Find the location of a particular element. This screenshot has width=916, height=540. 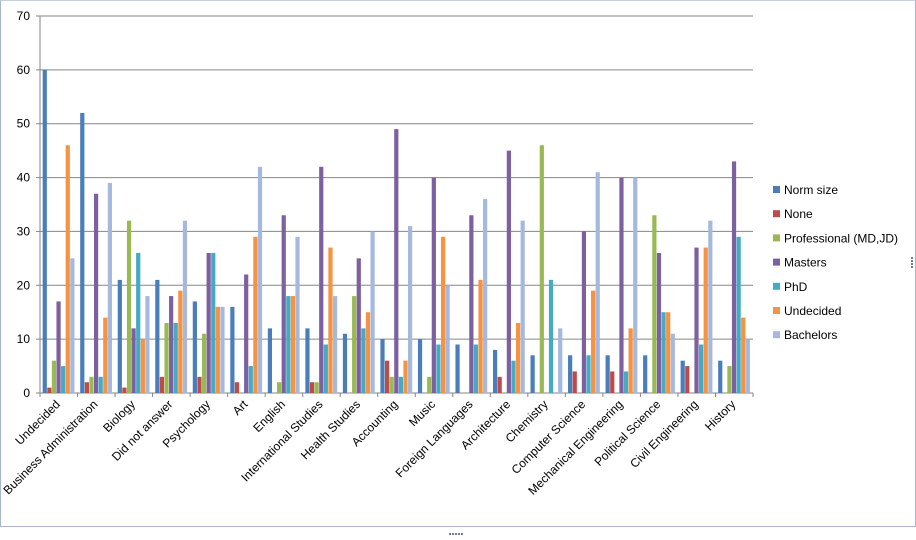

resize-handle-right is located at coordinates (913, 264).